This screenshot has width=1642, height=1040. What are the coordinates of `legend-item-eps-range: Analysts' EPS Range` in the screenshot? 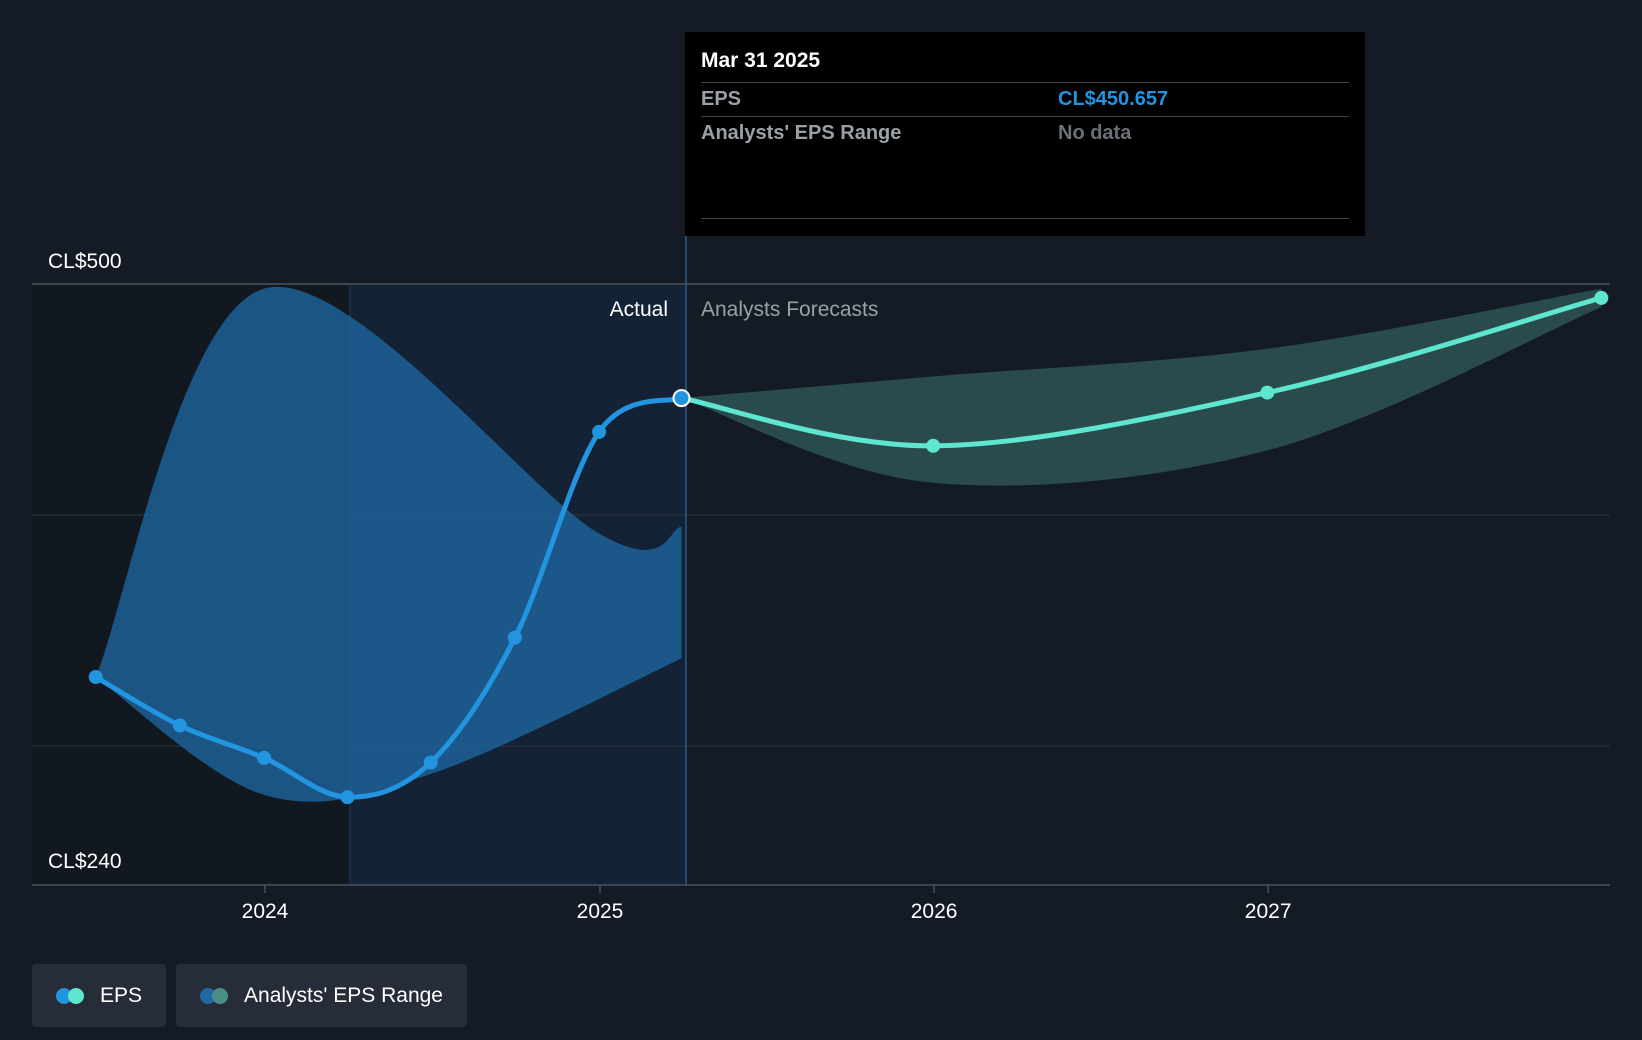 It's located at (321, 995).